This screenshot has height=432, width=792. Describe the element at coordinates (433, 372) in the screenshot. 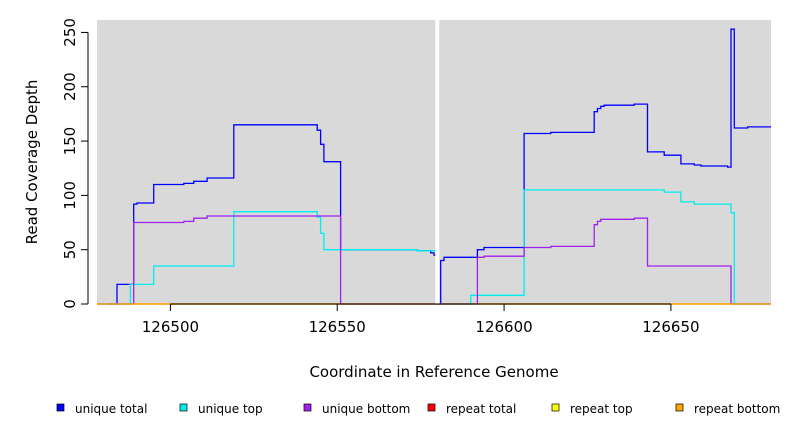

I see `x-axis-title: Coordinate in Reference Genome` at that location.